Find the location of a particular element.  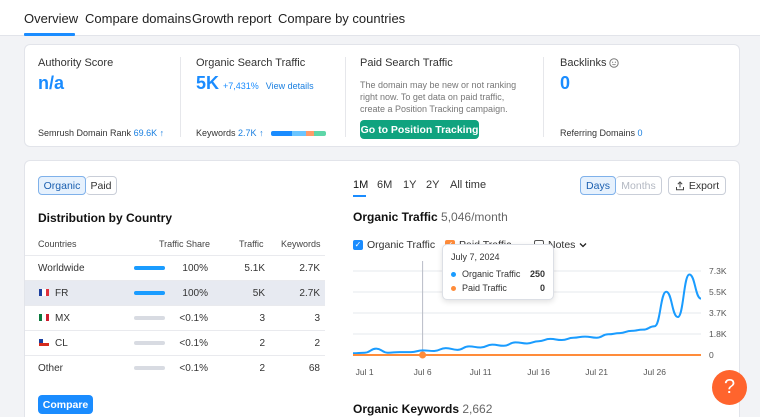

view-details-link: View details is located at coordinates (289, 86).